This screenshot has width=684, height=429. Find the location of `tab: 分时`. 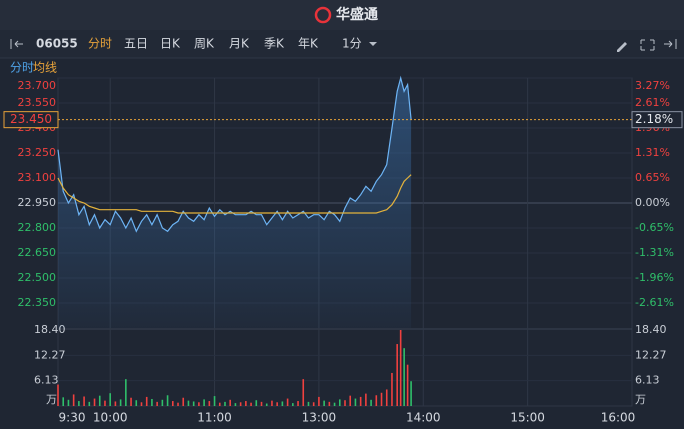

tab: 分时 is located at coordinates (100, 44).